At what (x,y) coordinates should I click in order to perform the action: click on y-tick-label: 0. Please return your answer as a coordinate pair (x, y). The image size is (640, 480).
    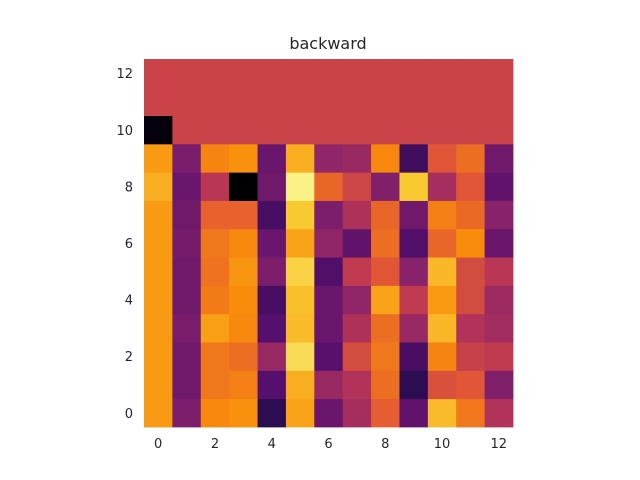
    Looking at the image, I should click on (129, 414).